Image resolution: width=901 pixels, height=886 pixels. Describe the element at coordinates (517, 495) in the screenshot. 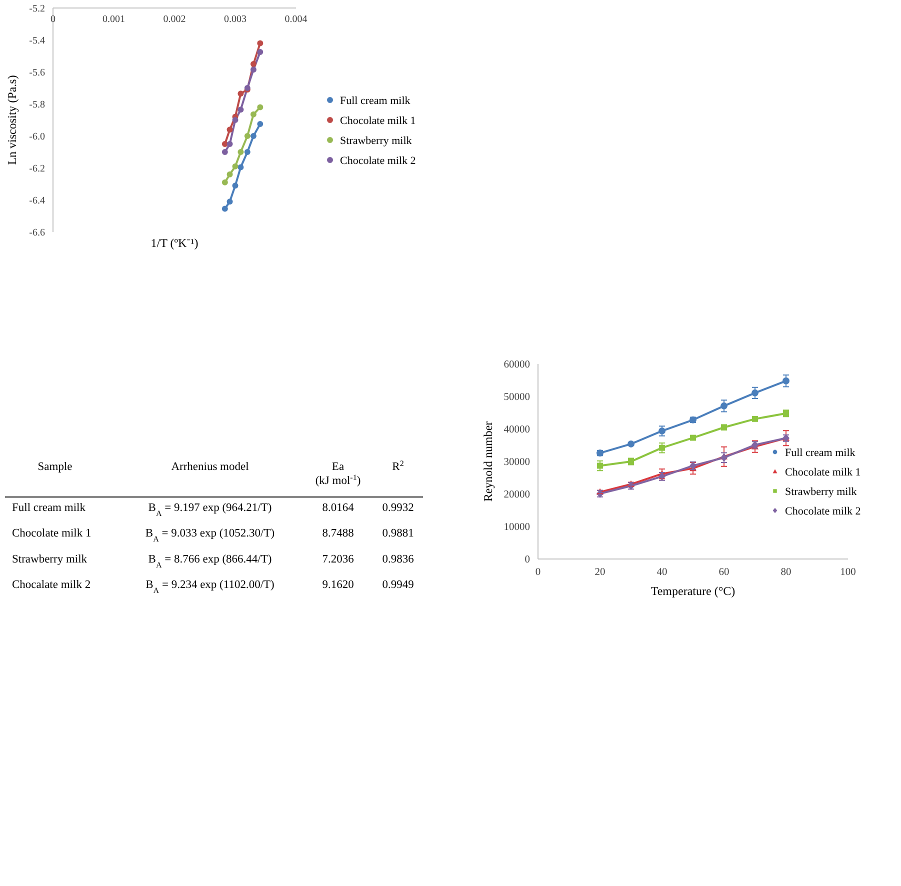

I see `y-tick-label: 20000` at that location.